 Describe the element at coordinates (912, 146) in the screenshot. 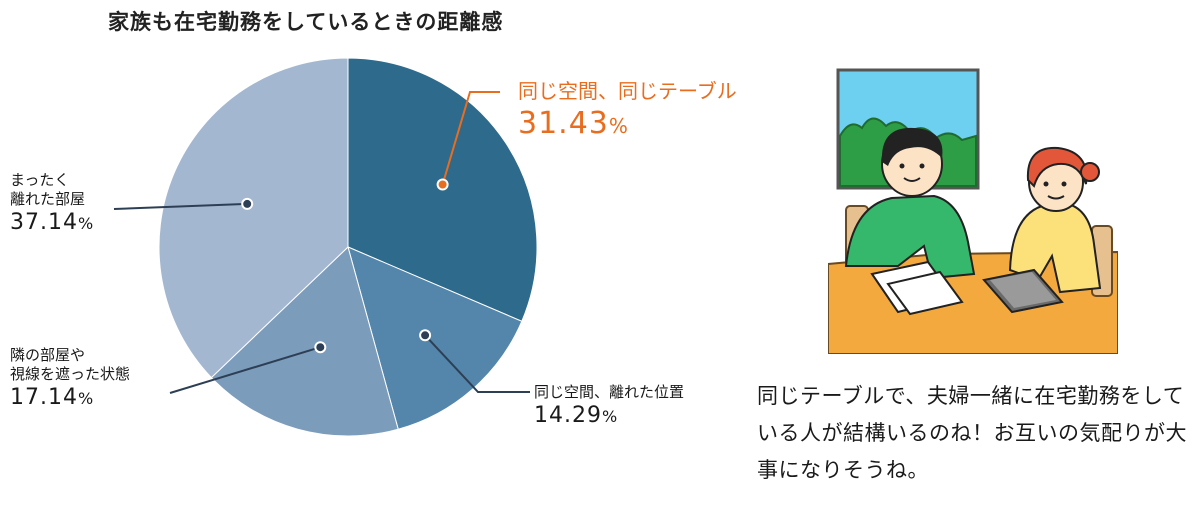

I see `man-hair` at that location.